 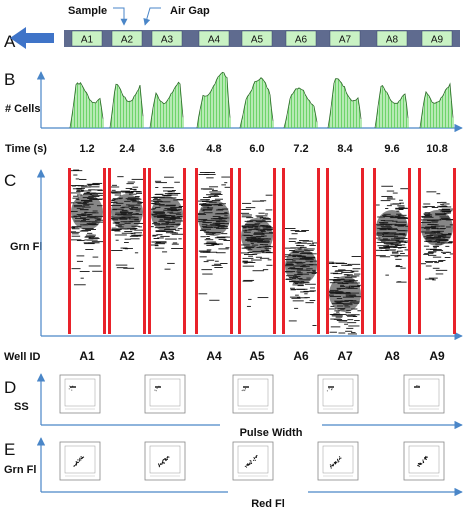 I want to click on well-id-A6: A6, so click(x=301, y=356).